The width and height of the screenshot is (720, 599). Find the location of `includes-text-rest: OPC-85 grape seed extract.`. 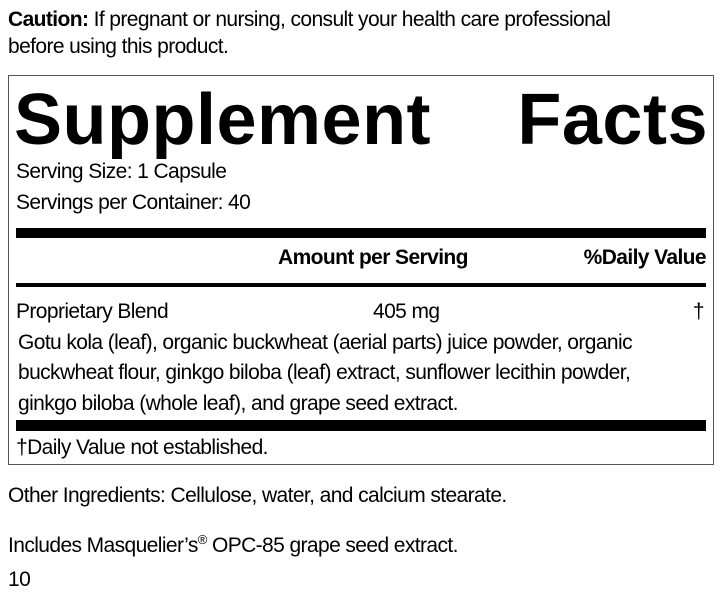

includes-text-rest: OPC-85 grape seed extract. is located at coordinates (332, 545).